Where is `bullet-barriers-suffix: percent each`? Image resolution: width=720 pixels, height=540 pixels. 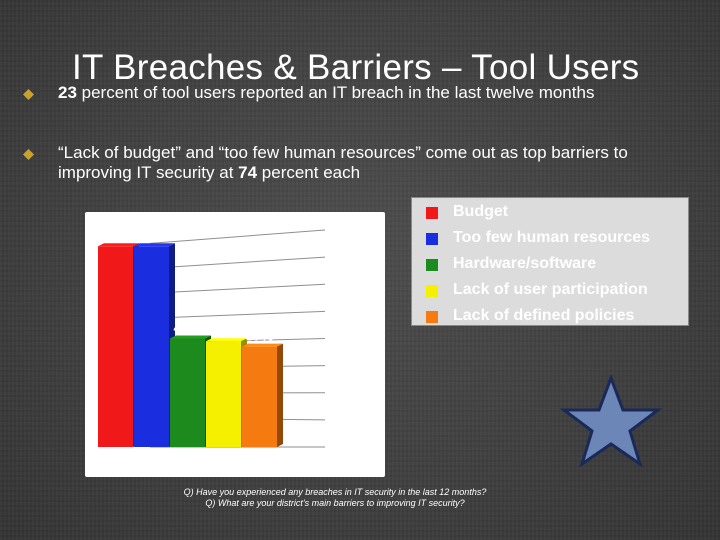 bullet-barriers-suffix: percent each is located at coordinates (309, 172).